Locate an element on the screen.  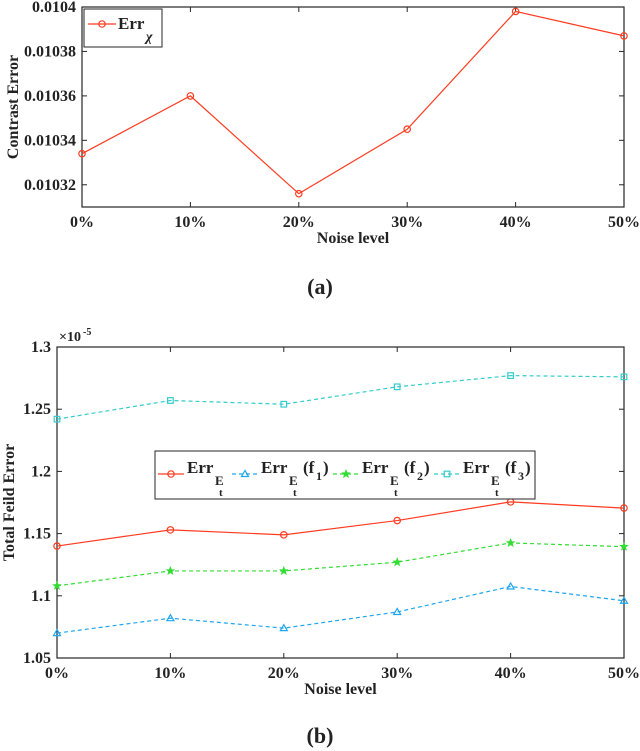
legend-suffix-sub: 3 is located at coordinates (521, 476).